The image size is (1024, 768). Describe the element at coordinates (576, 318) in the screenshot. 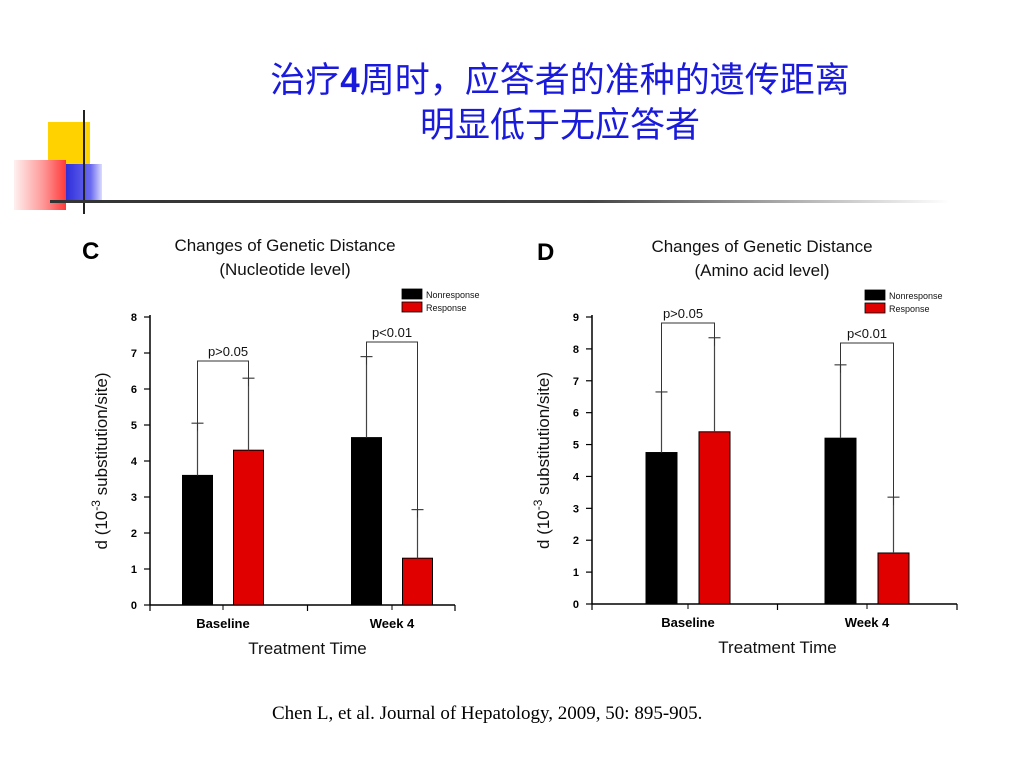

I see `y-tick-label: 9` at that location.